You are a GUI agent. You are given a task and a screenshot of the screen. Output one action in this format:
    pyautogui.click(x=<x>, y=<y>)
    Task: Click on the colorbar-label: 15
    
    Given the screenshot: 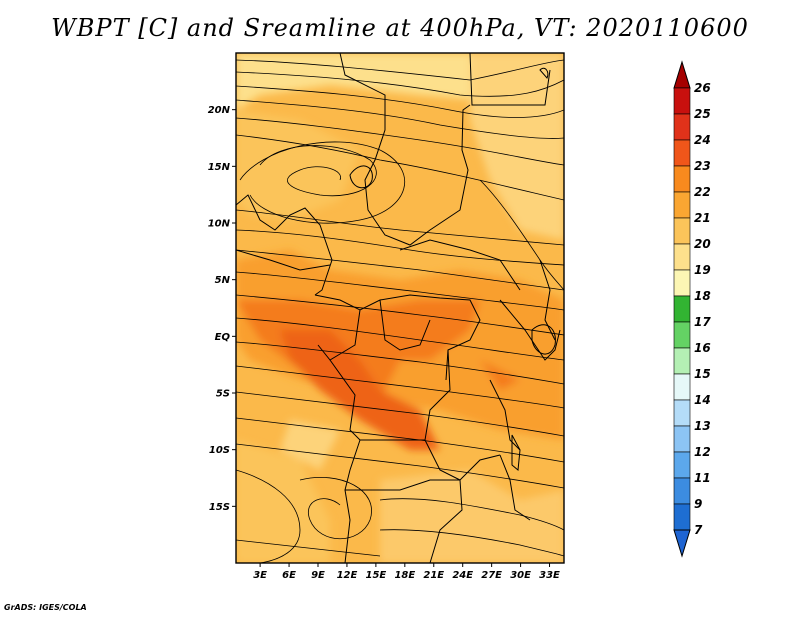 What is the action you would take?
    pyautogui.click(x=702, y=374)
    